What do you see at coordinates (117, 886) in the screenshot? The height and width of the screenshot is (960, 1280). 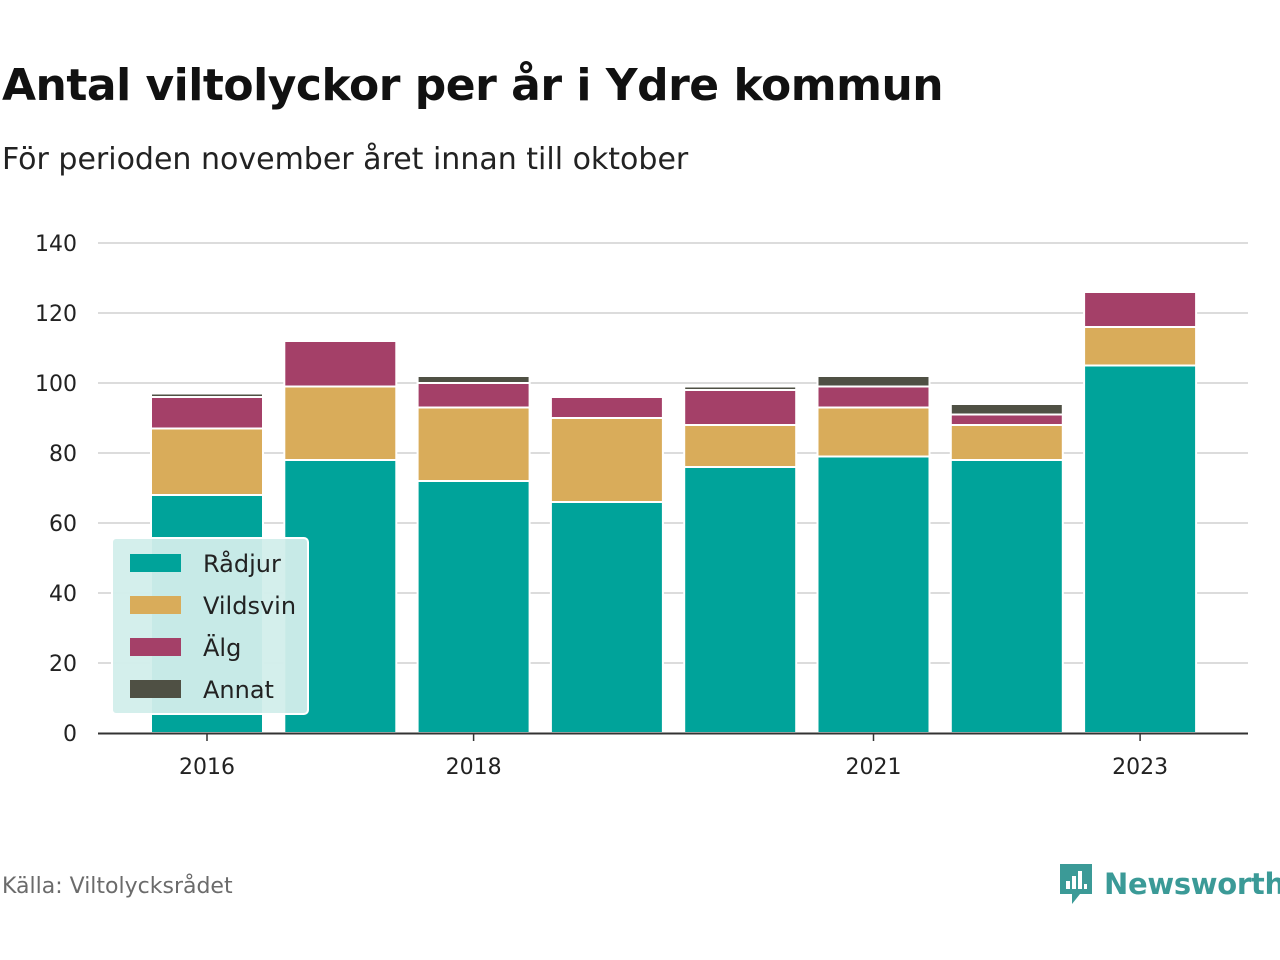 I see `source-note: Källa: Viltolycksrådet` at bounding box center [117, 886].